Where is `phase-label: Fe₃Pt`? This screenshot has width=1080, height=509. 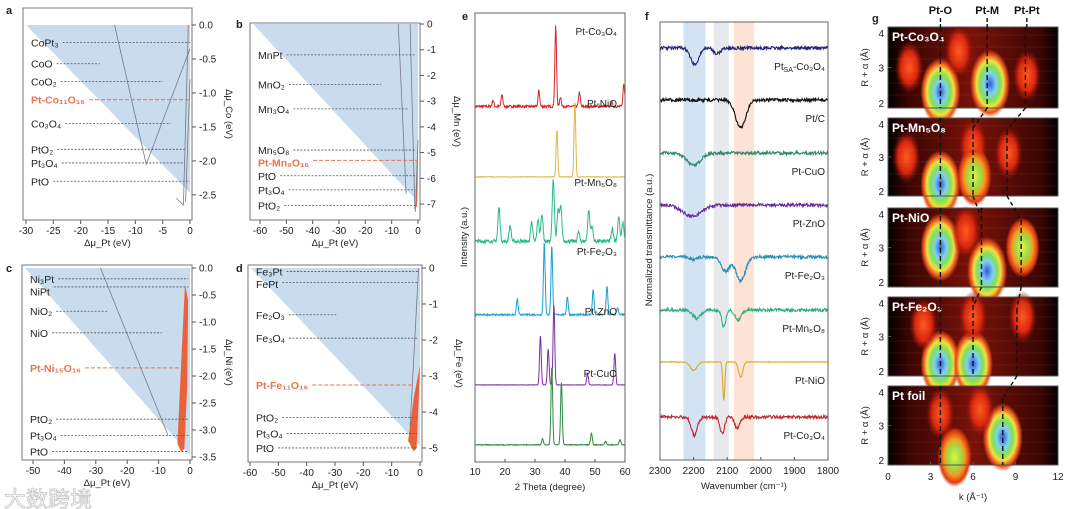
phase-label: Fe₃Pt is located at coordinates (269, 273).